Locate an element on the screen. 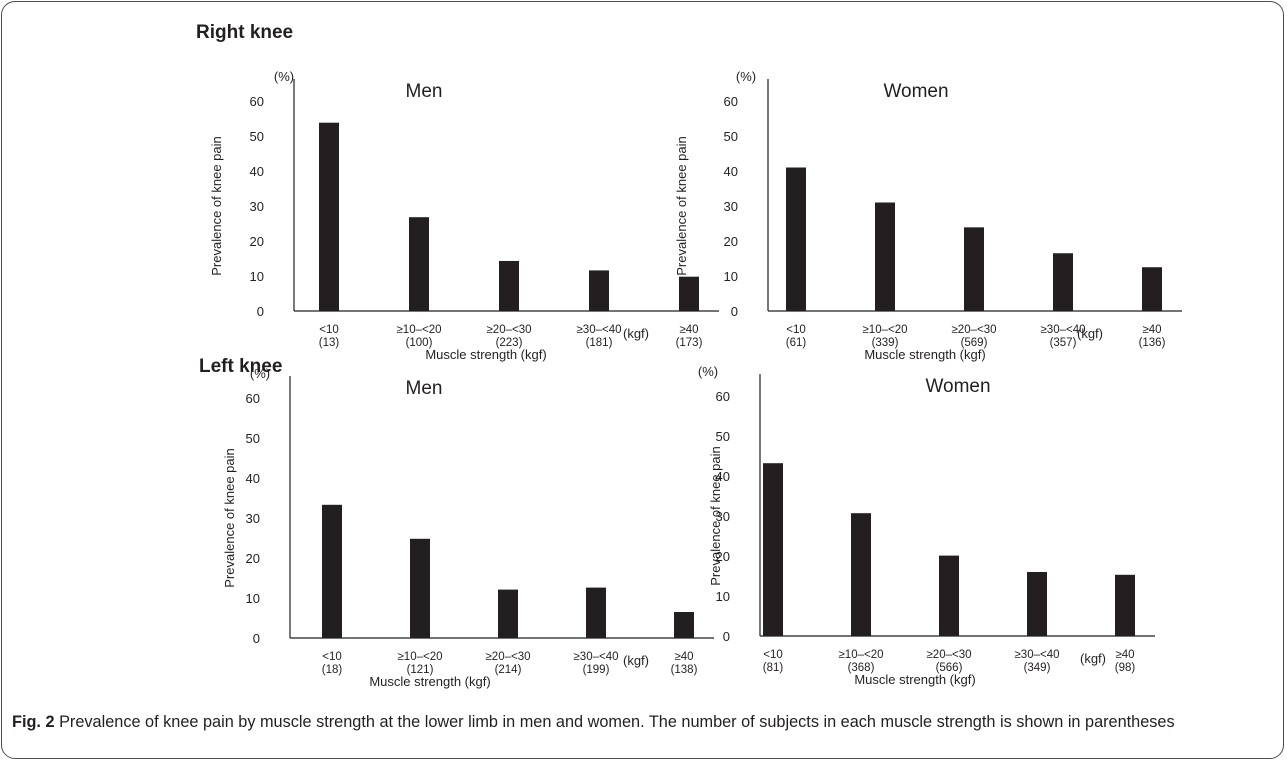  section-title-left-knee: Left knee is located at coordinates (241, 366).